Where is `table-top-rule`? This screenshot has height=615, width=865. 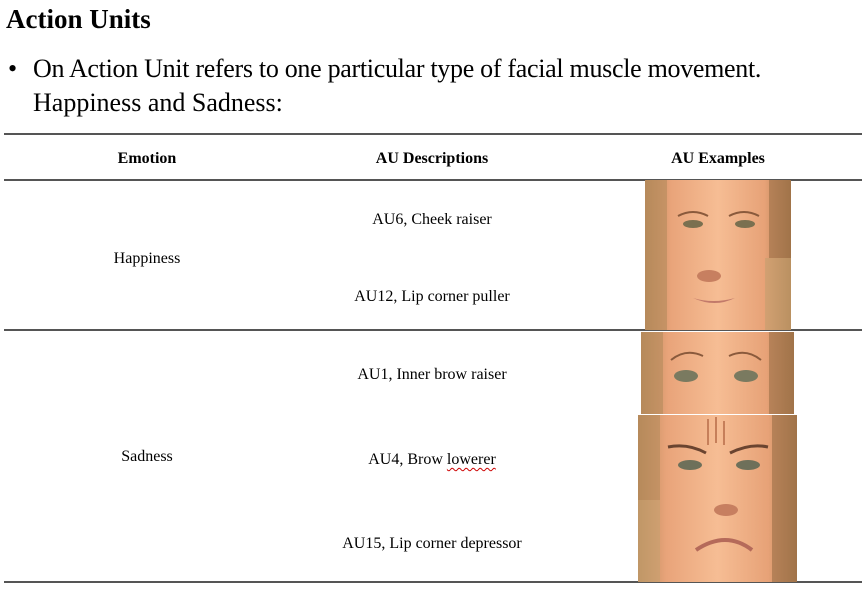 table-top-rule is located at coordinates (433, 134).